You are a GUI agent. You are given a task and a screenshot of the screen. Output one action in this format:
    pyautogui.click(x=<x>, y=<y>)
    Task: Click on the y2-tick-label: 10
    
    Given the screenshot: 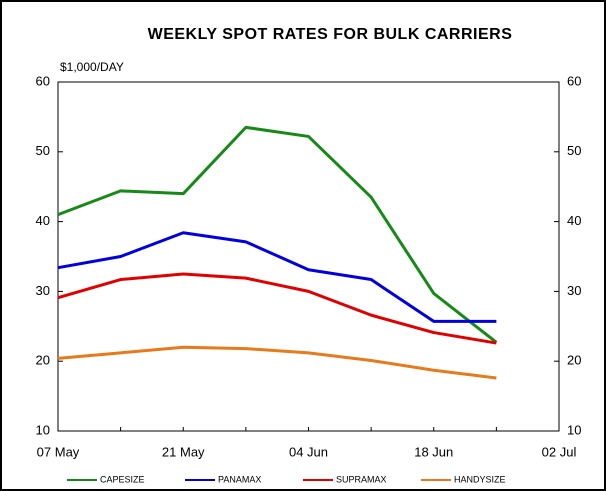 What is the action you would take?
    pyautogui.click(x=574, y=429)
    